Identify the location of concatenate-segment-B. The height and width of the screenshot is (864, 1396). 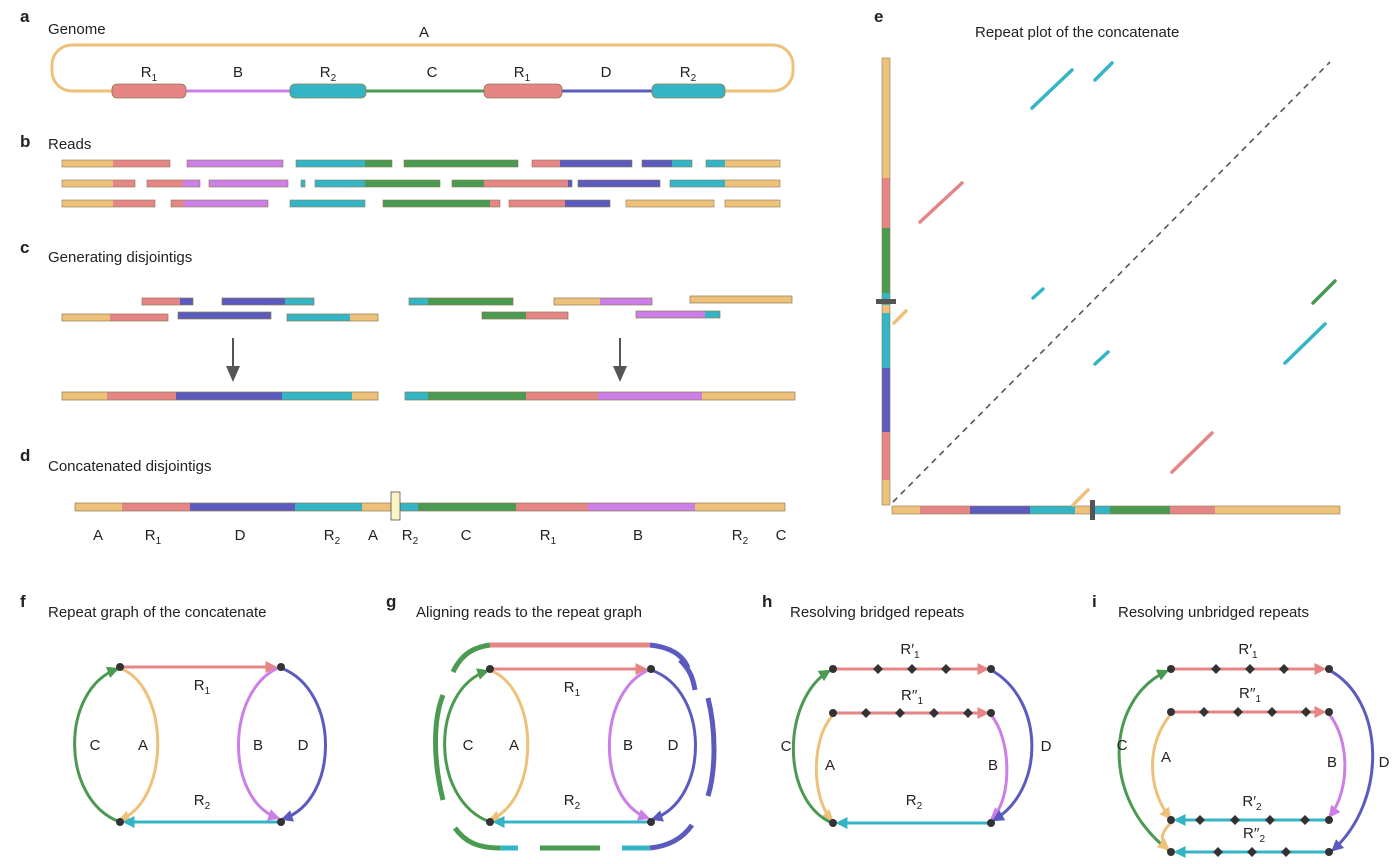
(641, 507).